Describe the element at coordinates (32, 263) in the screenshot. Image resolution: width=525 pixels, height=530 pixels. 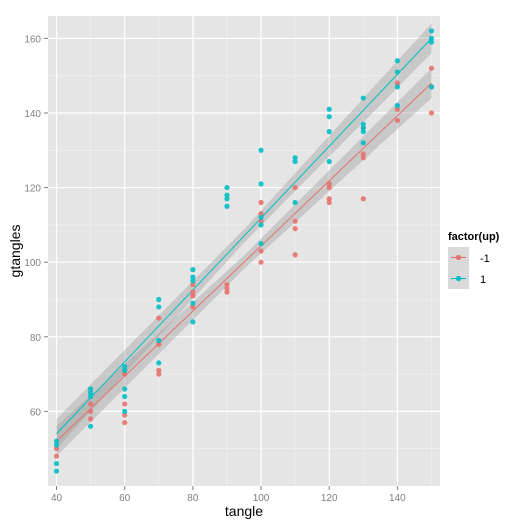
I see `y-tick-label: 100` at that location.